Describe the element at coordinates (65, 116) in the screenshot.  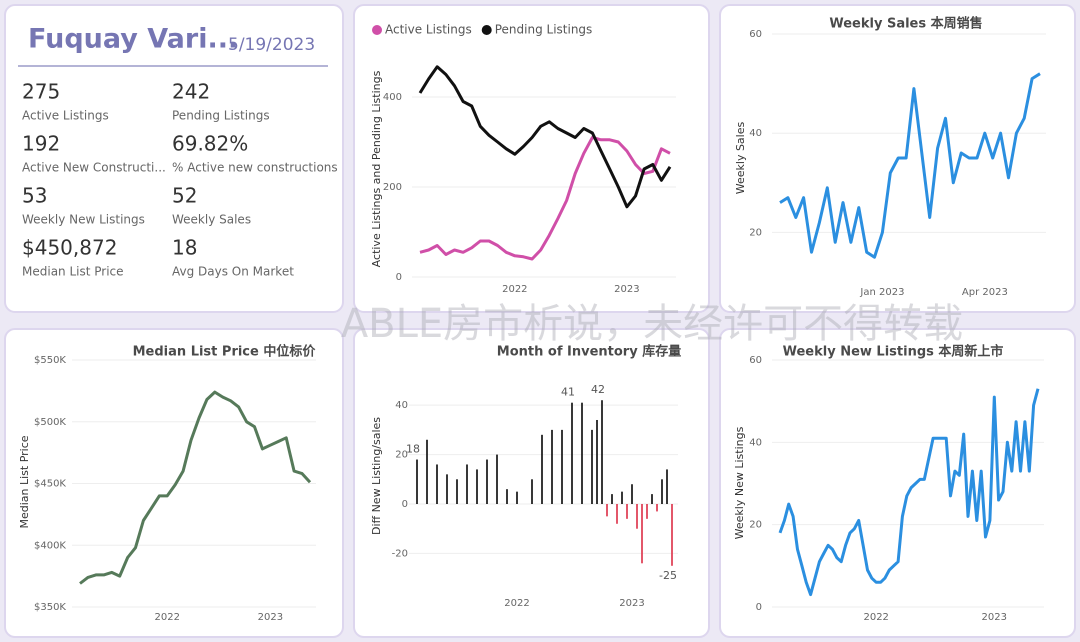
I see `kpi-label: Active Listings` at that location.